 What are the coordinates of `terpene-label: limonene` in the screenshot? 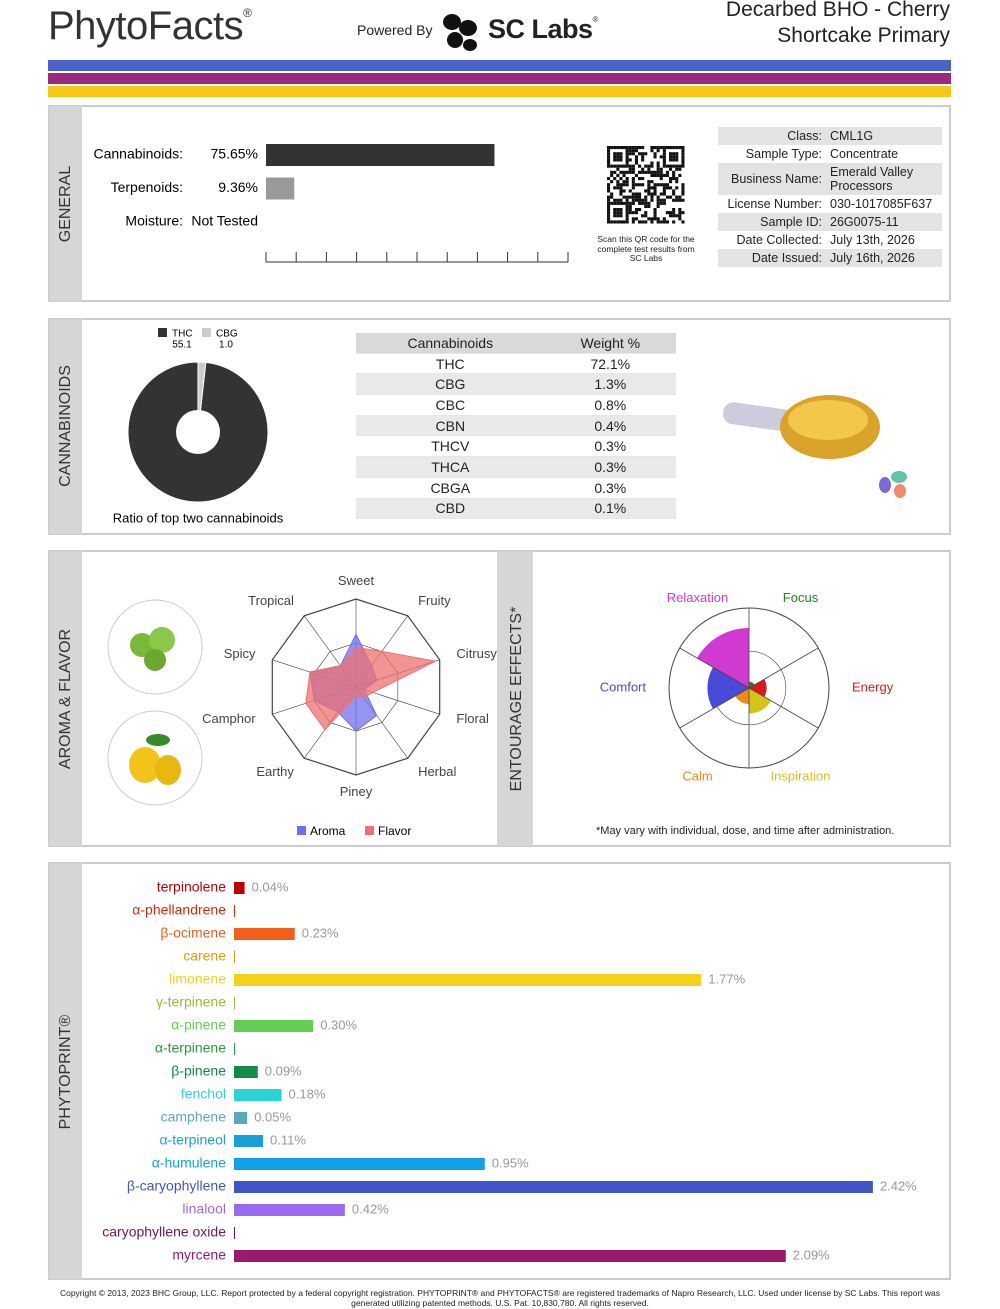 It's located at (197, 979).